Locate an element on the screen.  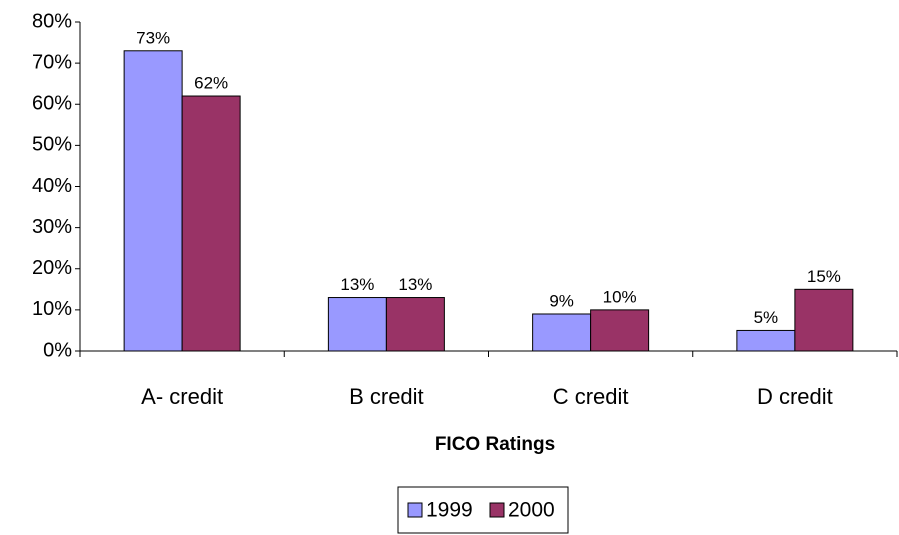
y-tick-label: 0% is located at coordinates (57, 350).